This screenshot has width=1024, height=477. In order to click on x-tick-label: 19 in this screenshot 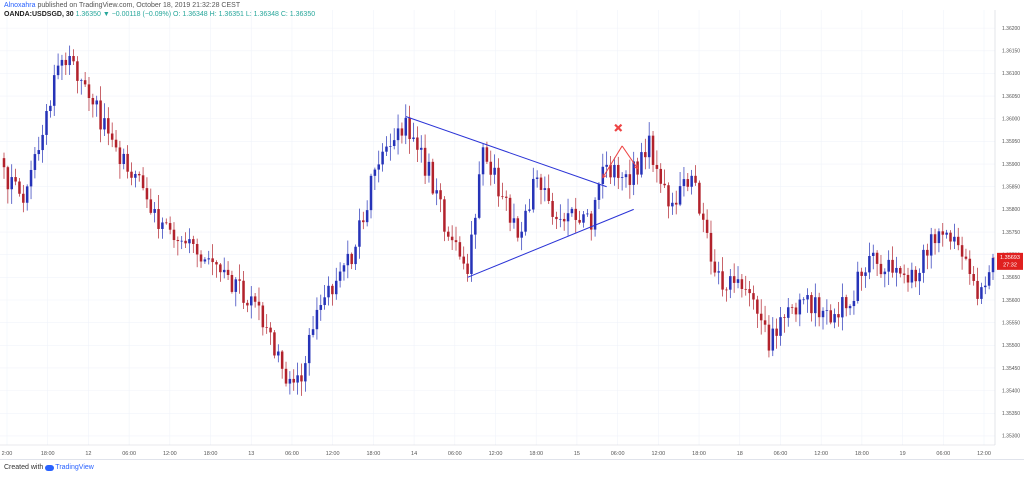, I will do `click(903, 454)`.